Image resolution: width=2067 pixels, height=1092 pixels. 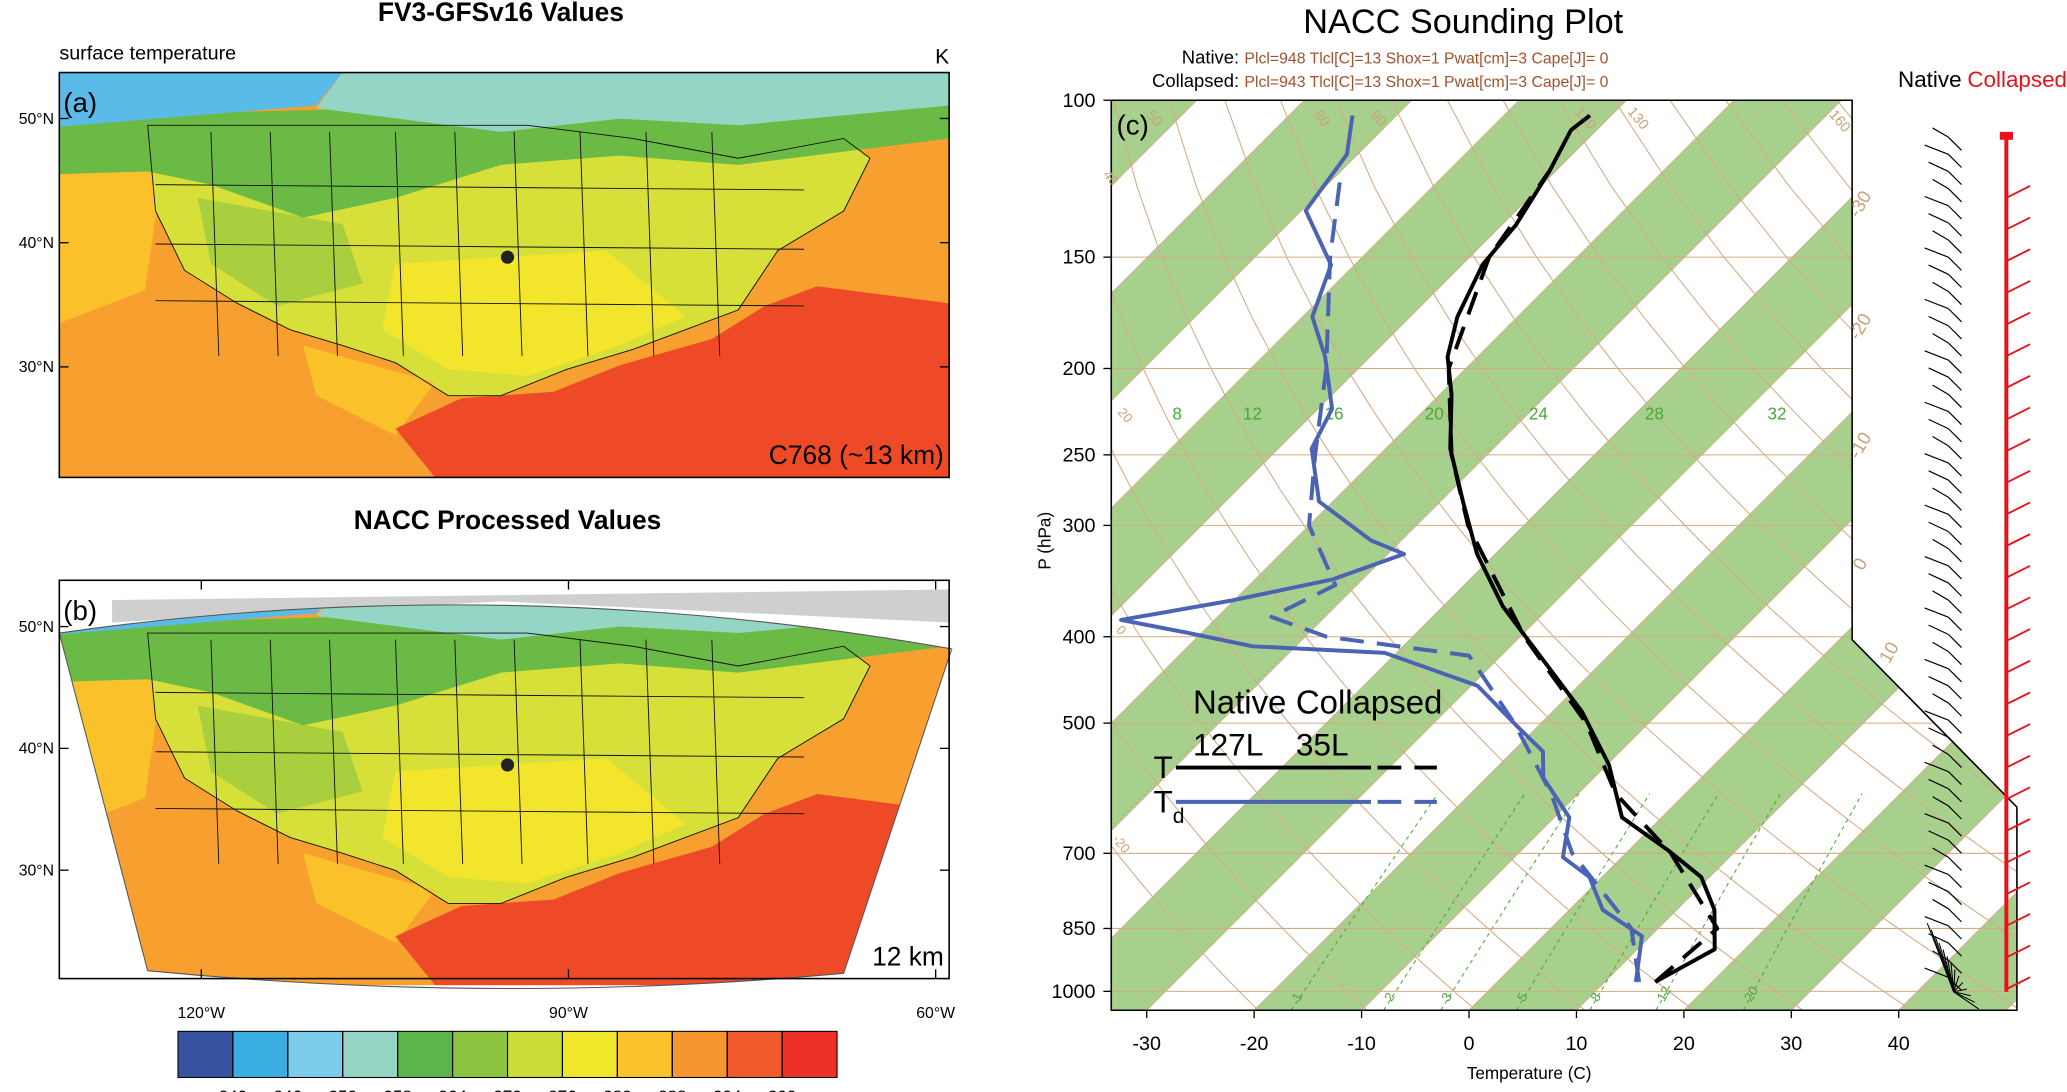 I want to click on mixing-ratio-label: 20, so click(x=1751, y=994).